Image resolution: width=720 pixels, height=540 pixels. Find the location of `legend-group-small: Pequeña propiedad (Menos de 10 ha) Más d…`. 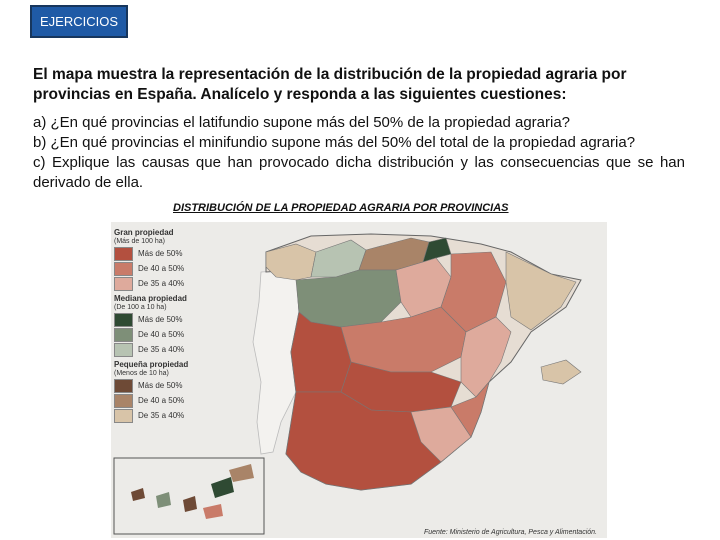

legend-group-small: Pequeña propiedad (Menos de 10 ha) Más d… is located at coordinates (155, 391).